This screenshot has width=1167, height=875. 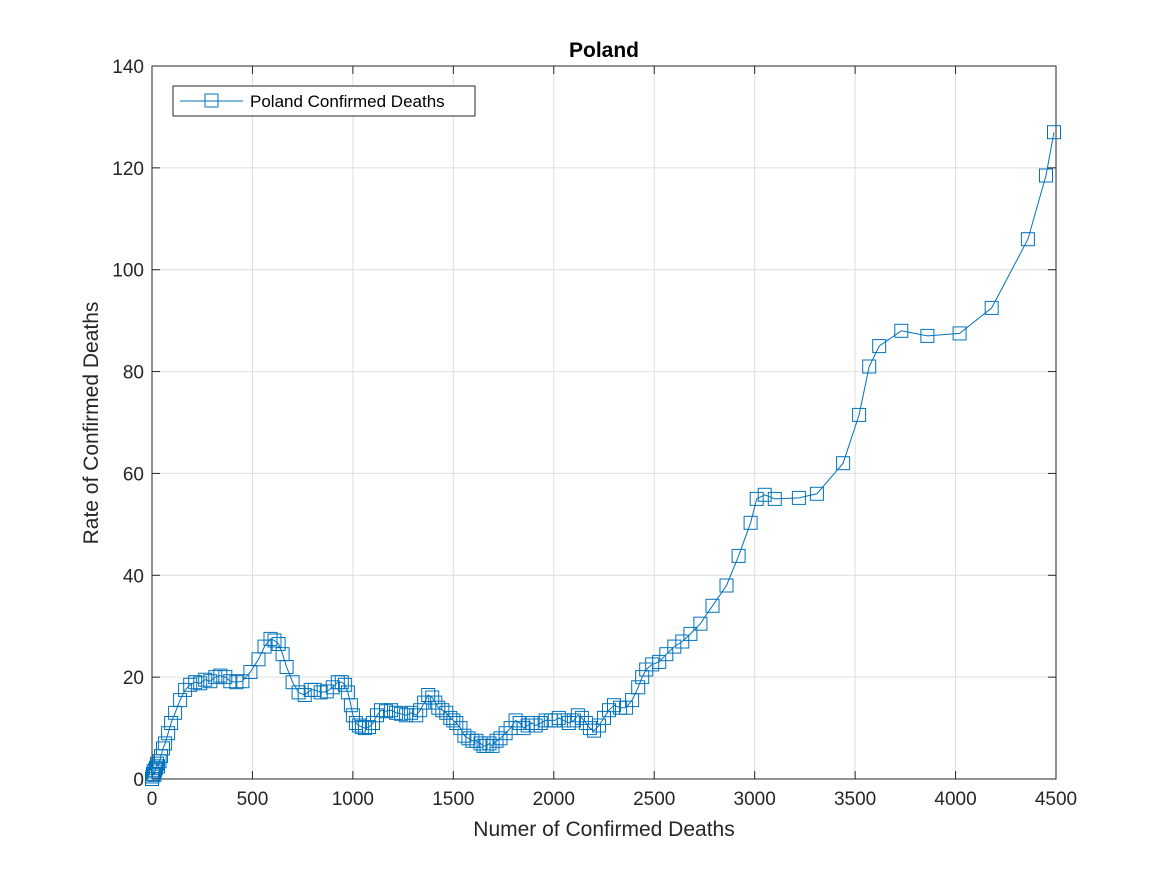 I want to click on x-tick-label: 3500, so click(x=855, y=799).